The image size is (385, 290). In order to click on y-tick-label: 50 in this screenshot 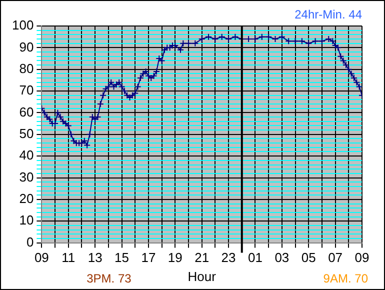, I will do `click(26, 133)`.